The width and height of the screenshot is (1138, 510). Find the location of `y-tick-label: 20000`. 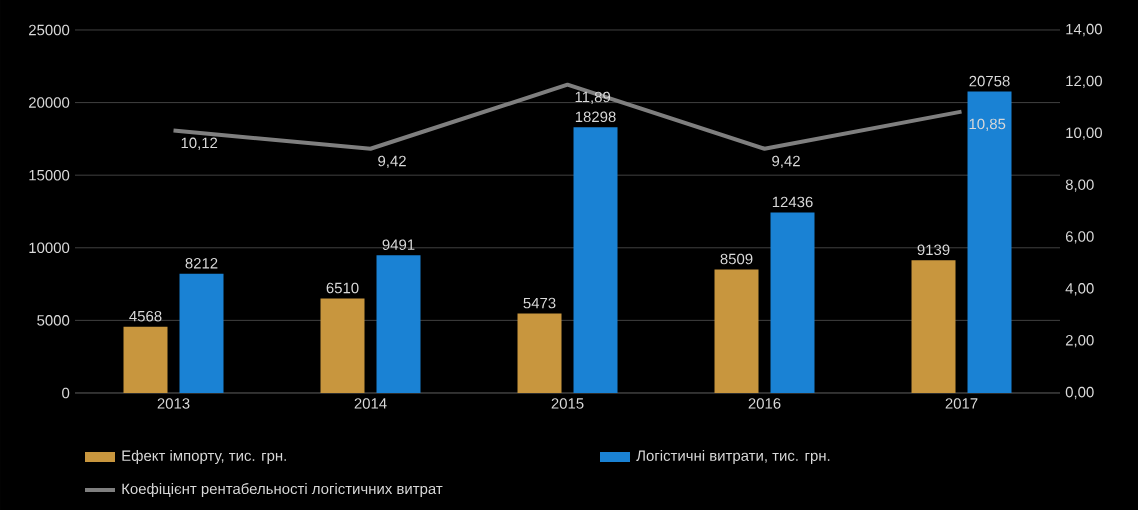

y-tick-label: 20000 is located at coordinates (49, 102).